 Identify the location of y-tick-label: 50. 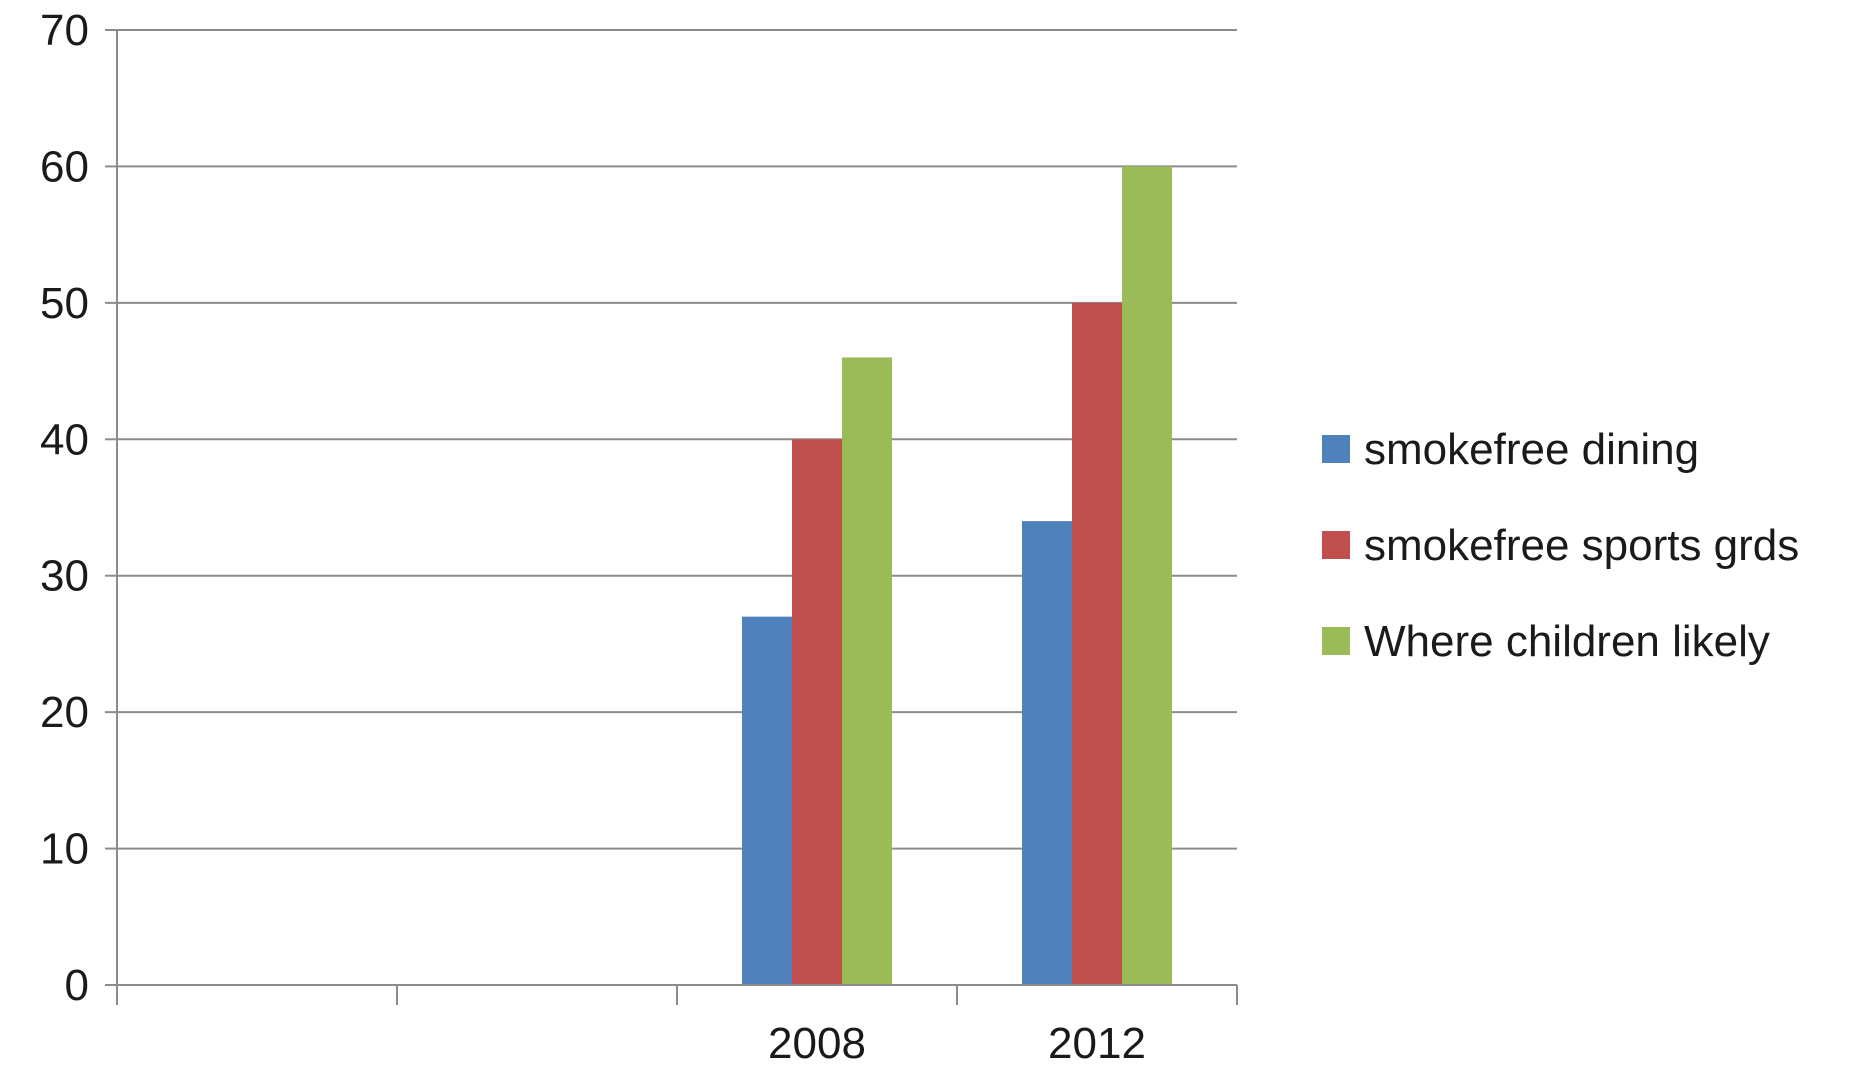
(64, 303).